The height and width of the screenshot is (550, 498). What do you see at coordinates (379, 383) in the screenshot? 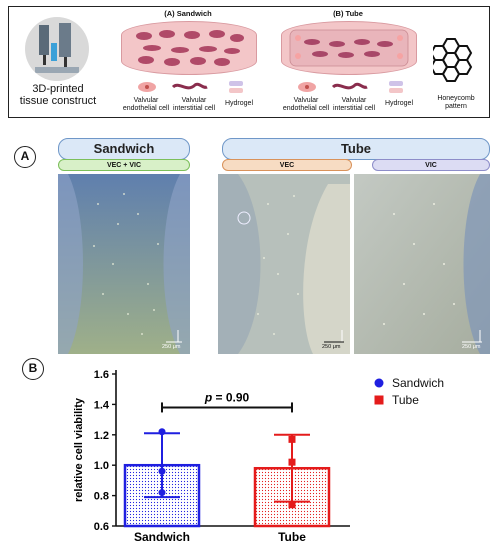
I see `legend-circle-icon` at bounding box center [379, 383].